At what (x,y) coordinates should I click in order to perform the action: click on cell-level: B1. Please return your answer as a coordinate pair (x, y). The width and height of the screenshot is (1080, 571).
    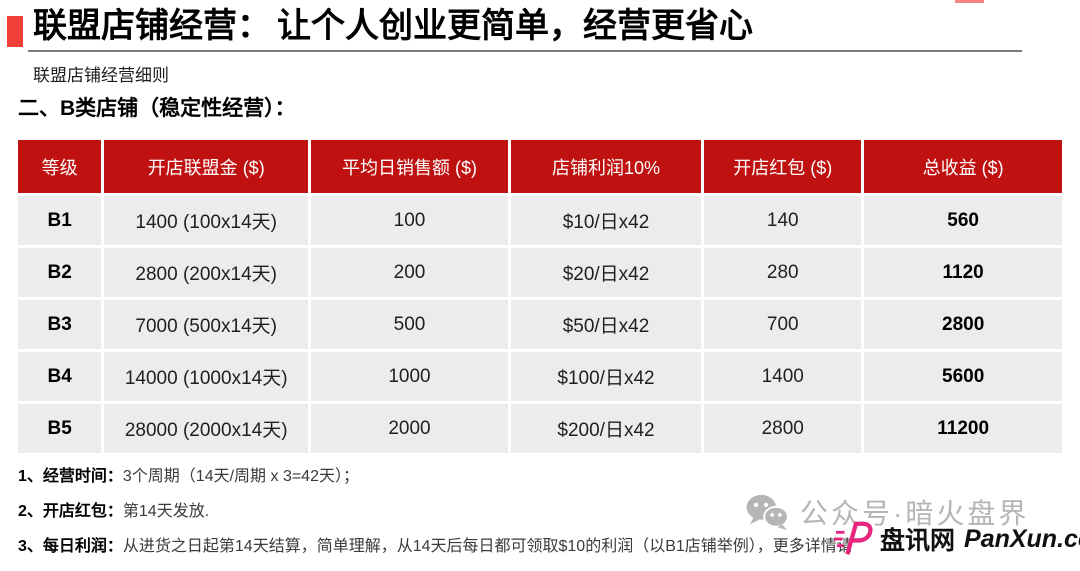
    Looking at the image, I should click on (60, 220).